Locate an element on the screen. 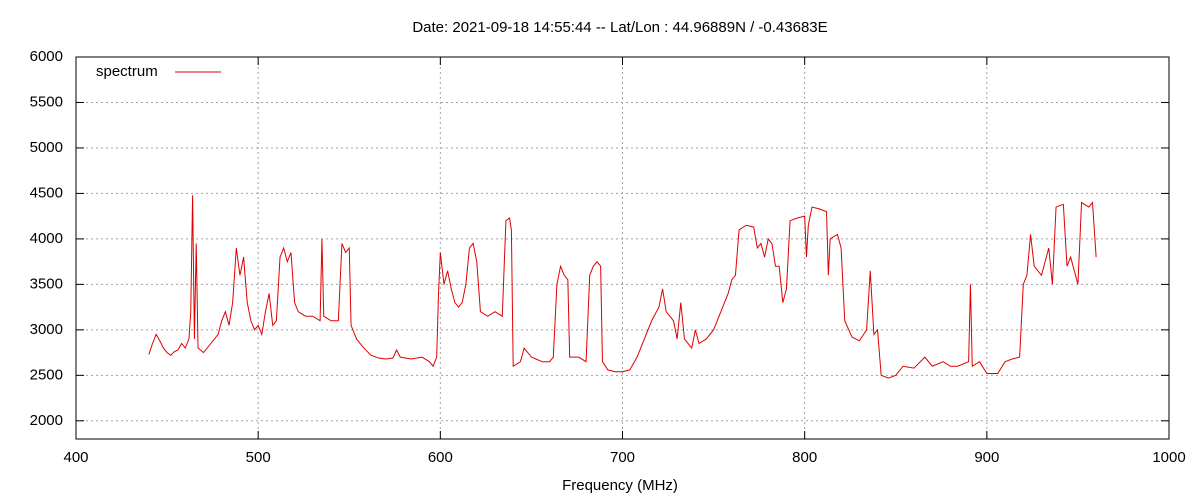  x-tick-label: 1000 is located at coordinates (1168, 457).